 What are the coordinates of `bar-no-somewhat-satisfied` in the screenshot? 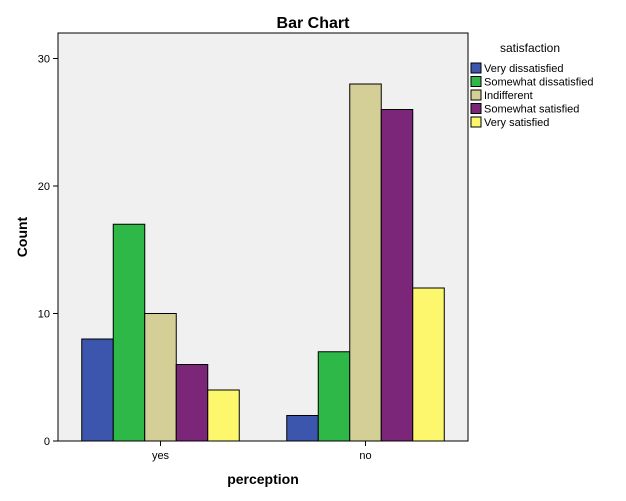 It's located at (397, 275).